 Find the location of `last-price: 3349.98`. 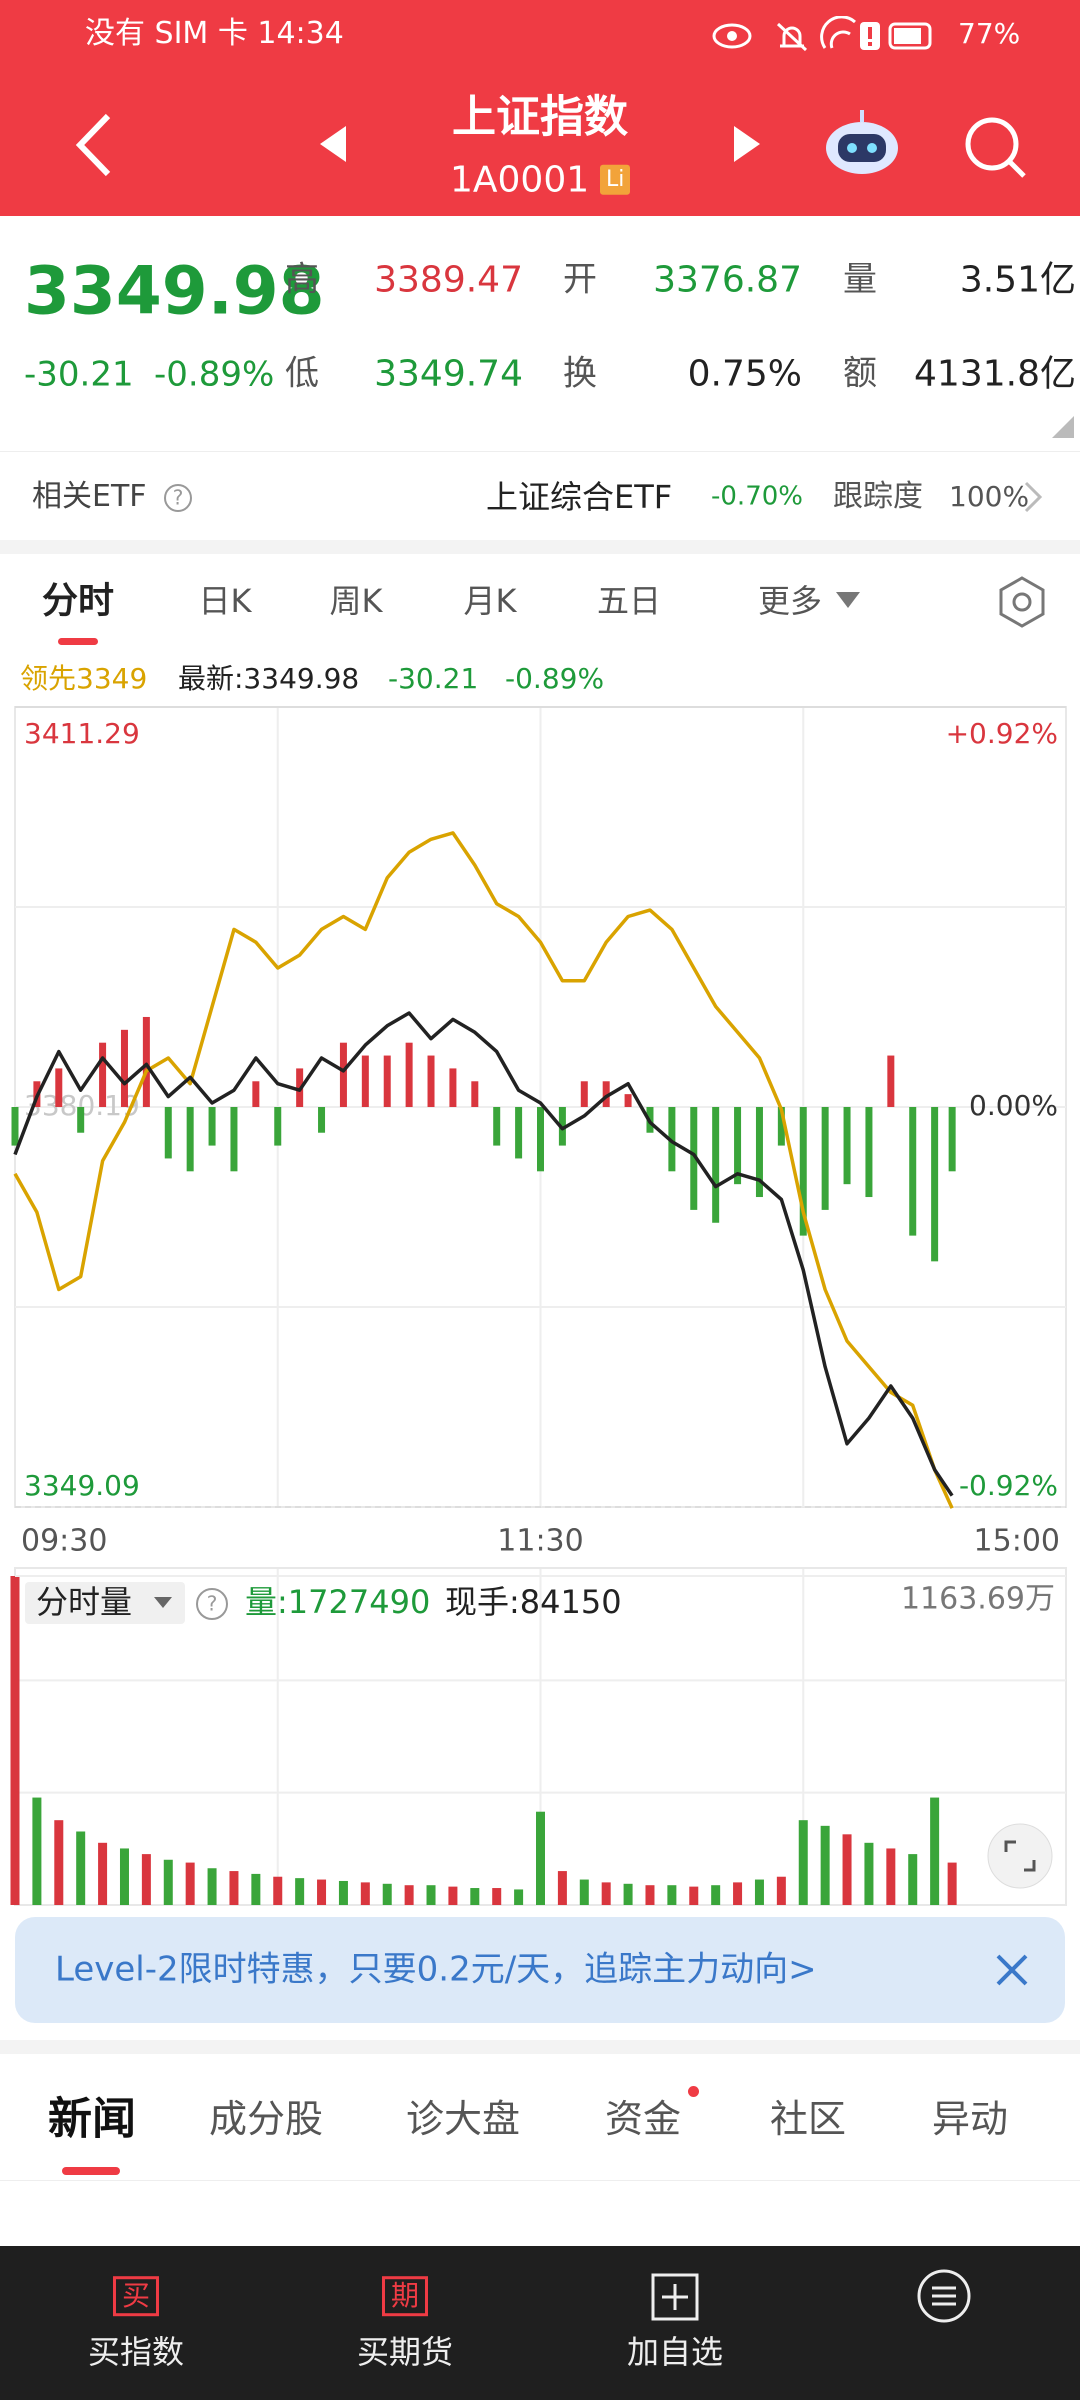

last-price: 3349.98 is located at coordinates (174, 291).